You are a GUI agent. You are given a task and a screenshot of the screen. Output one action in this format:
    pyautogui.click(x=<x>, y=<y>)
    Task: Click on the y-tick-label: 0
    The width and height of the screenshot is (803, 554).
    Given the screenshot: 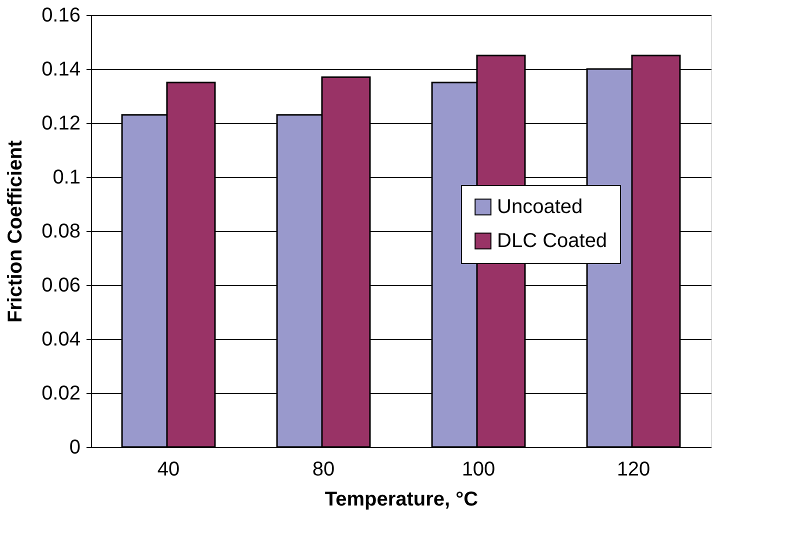 What is the action you would take?
    pyautogui.click(x=74, y=447)
    